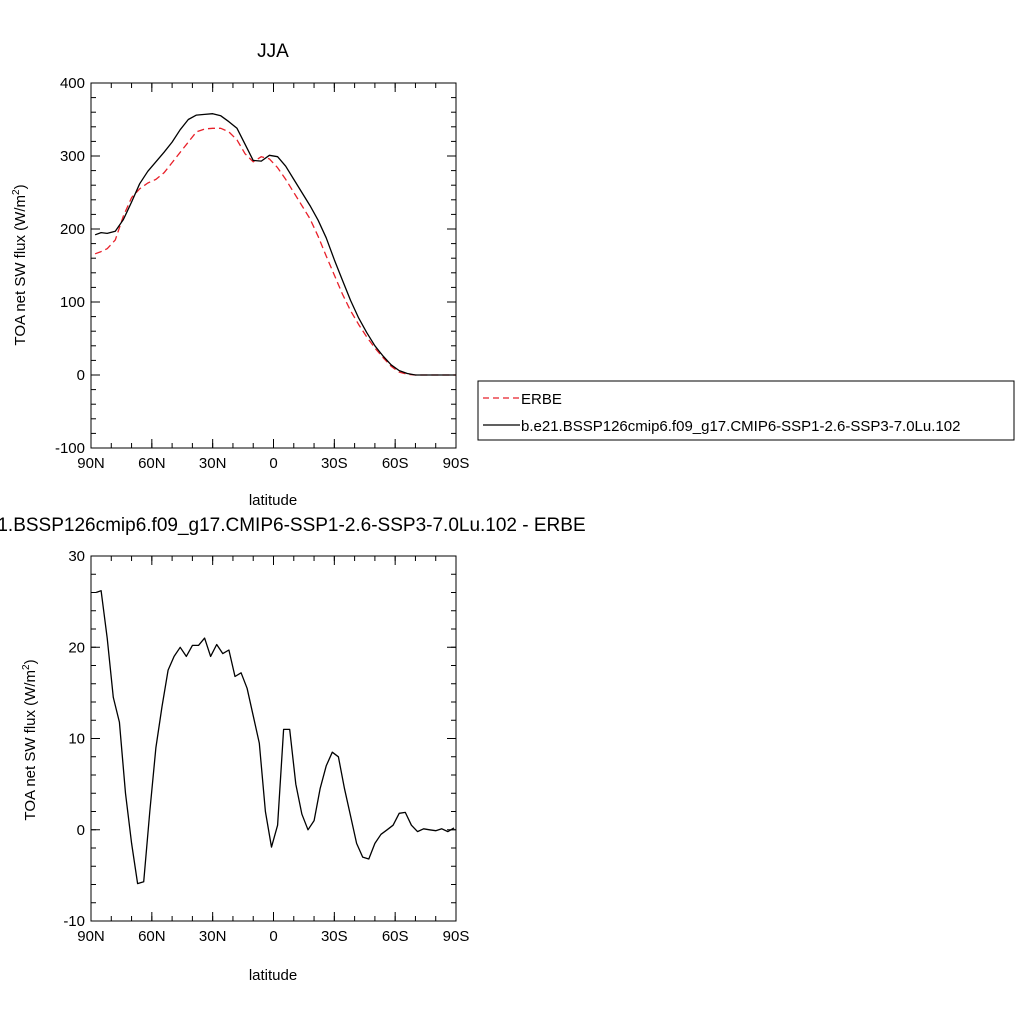 This screenshot has width=1024, height=1024. What do you see at coordinates (76, 739) in the screenshot?
I see `y-tick-label: 10` at bounding box center [76, 739].